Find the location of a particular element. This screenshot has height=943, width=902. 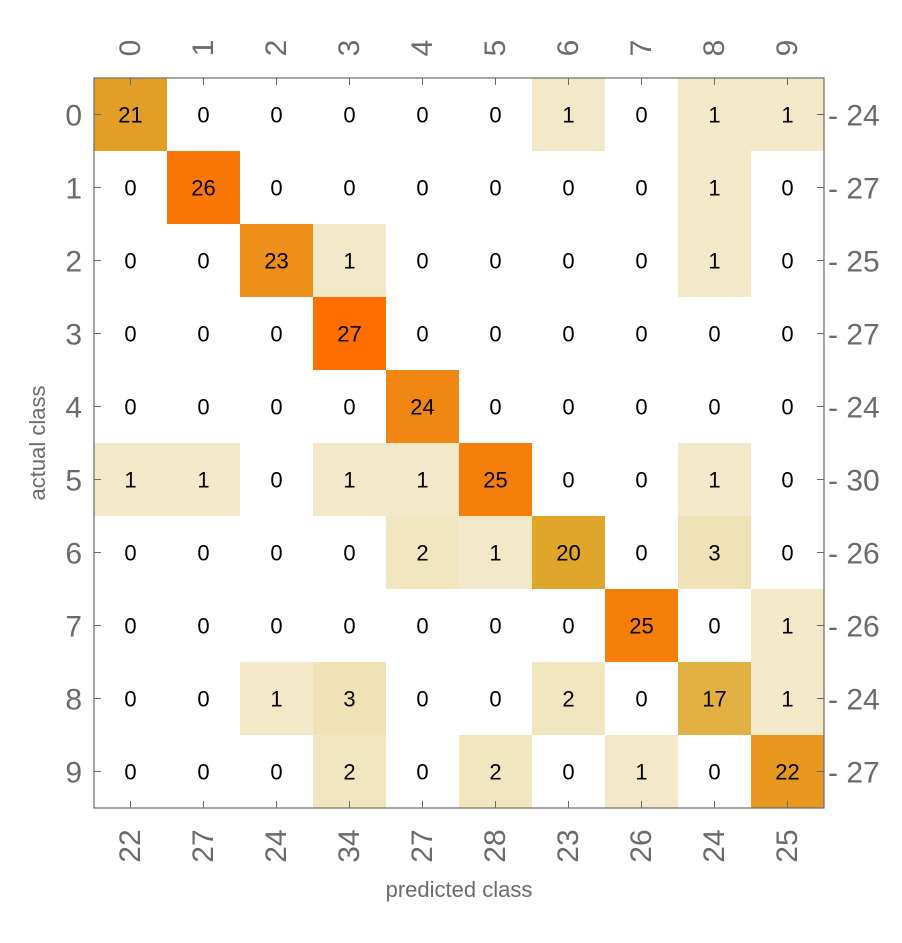

cell-value-2-3: 1 is located at coordinates (349, 261).